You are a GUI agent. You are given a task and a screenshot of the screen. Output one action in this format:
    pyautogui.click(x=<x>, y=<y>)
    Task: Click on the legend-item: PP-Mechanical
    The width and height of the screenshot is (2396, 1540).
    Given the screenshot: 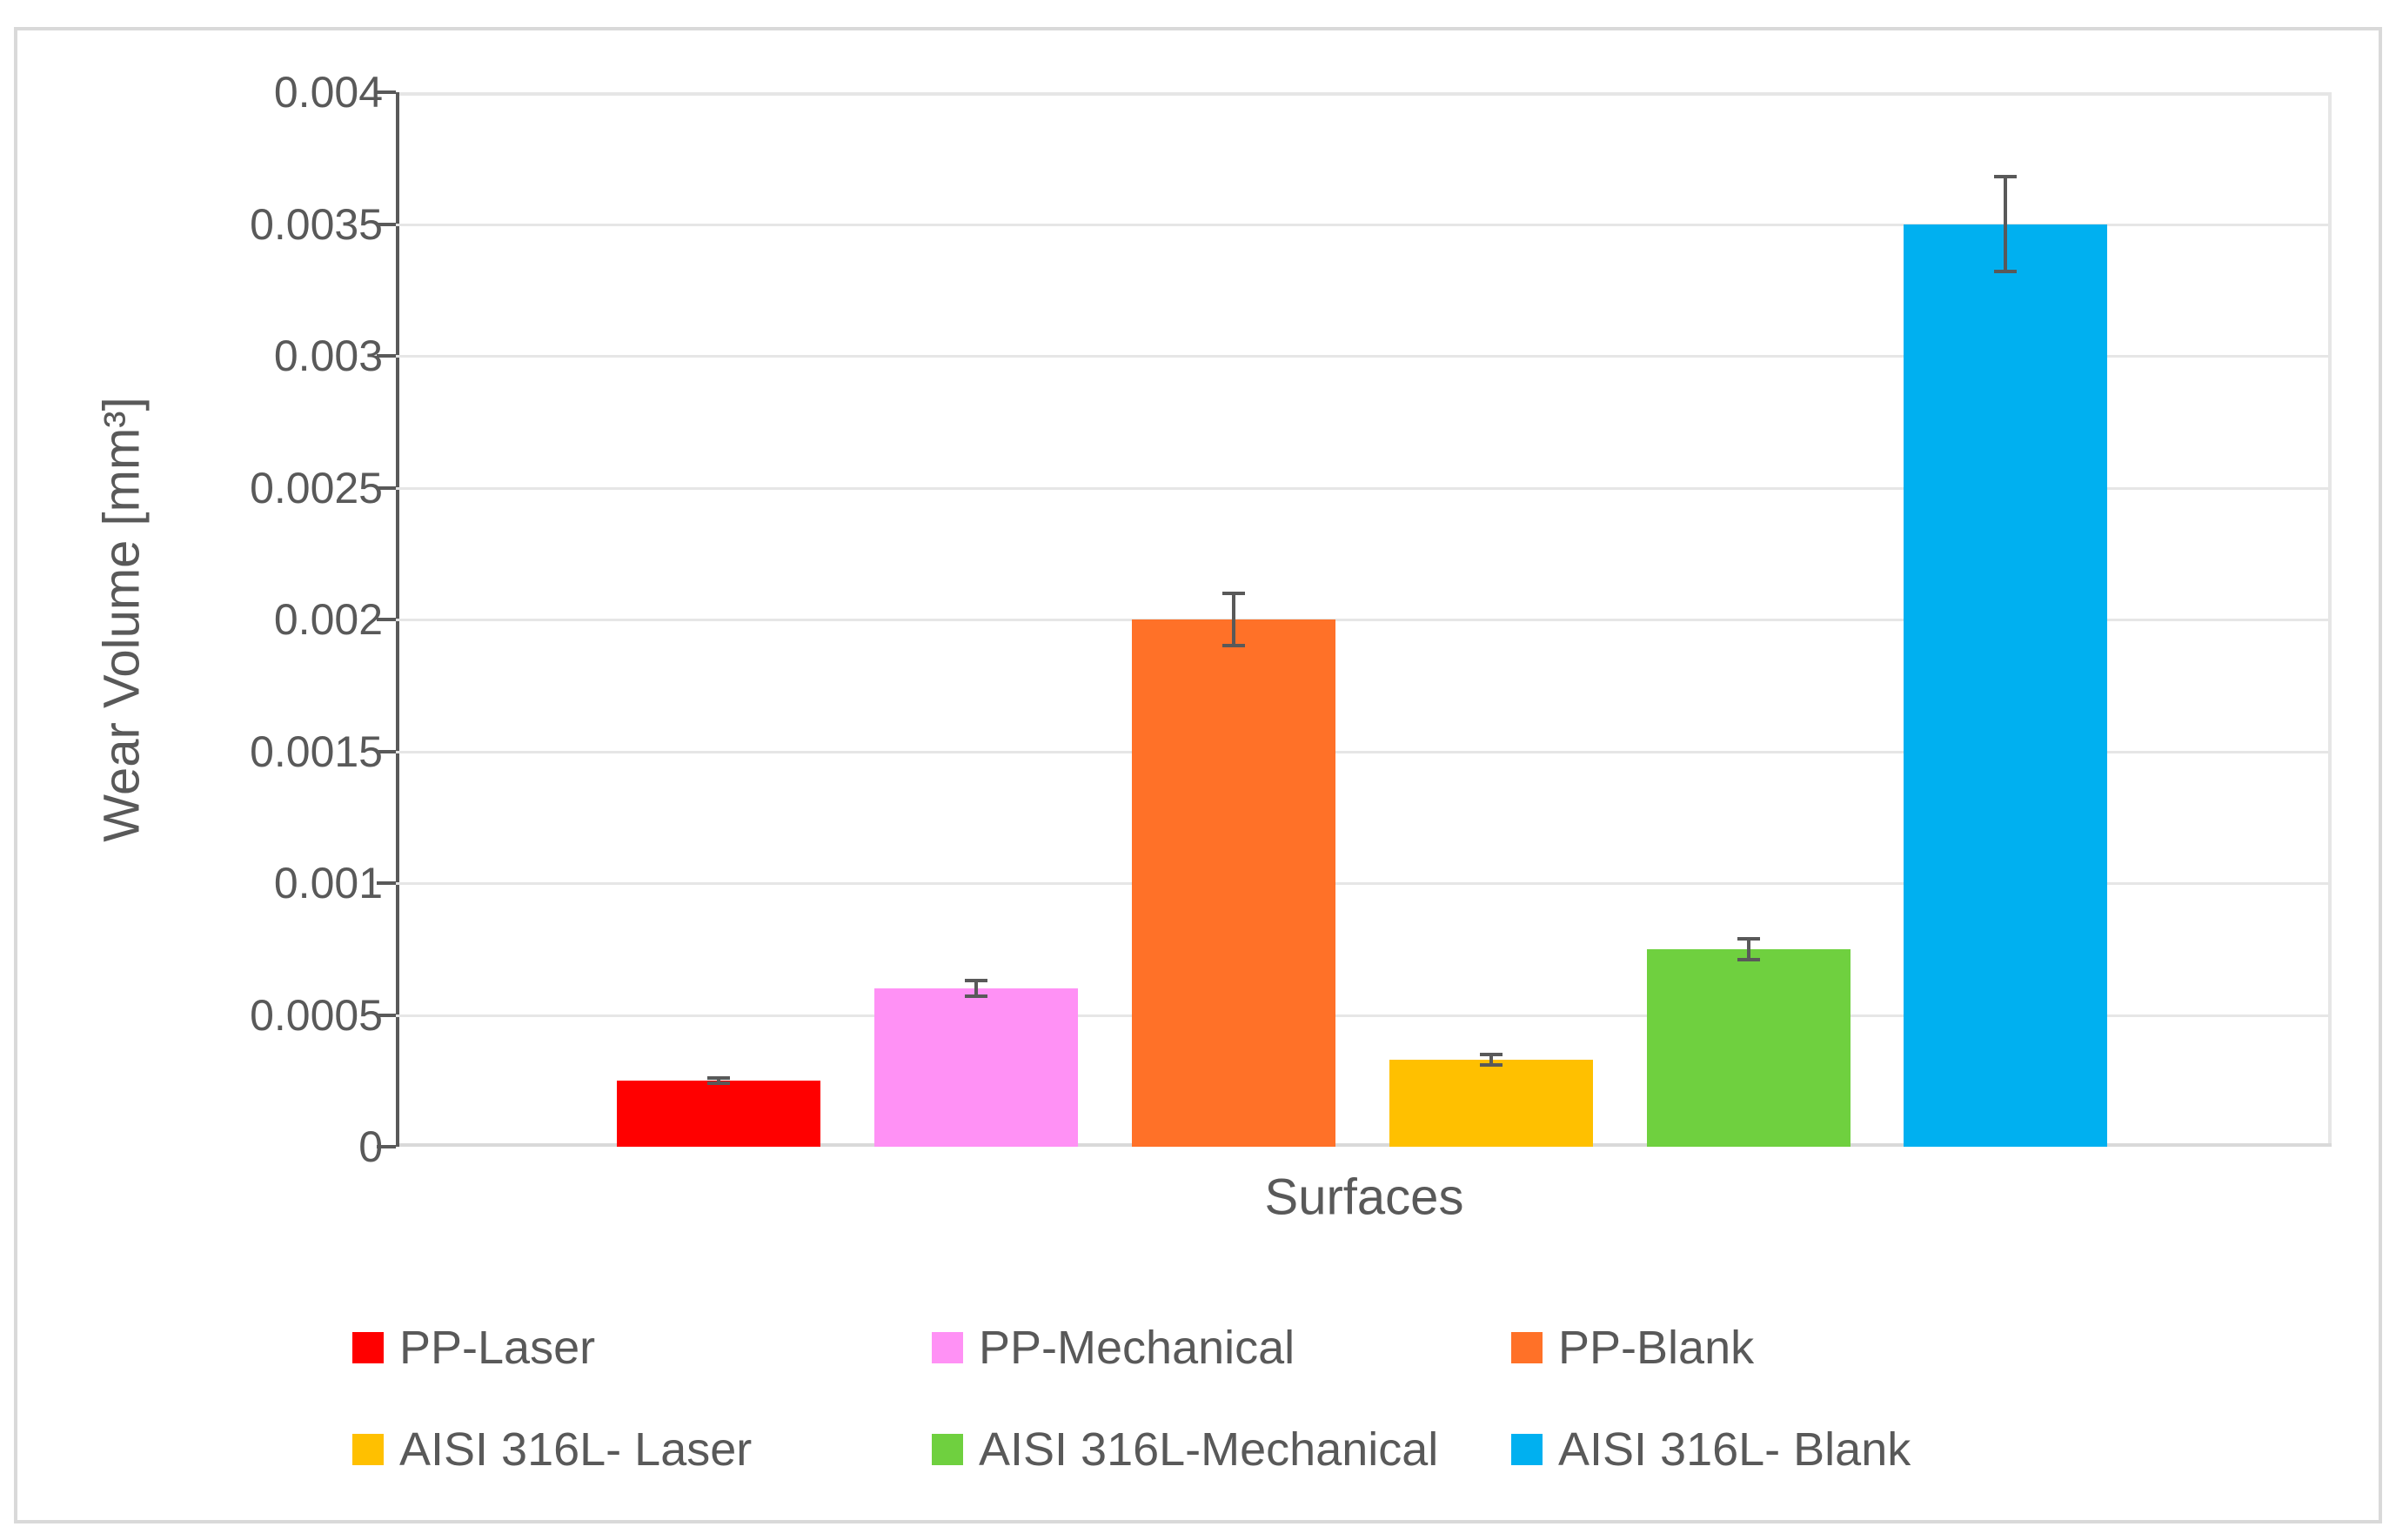 What is the action you would take?
    pyautogui.click(x=1113, y=1348)
    